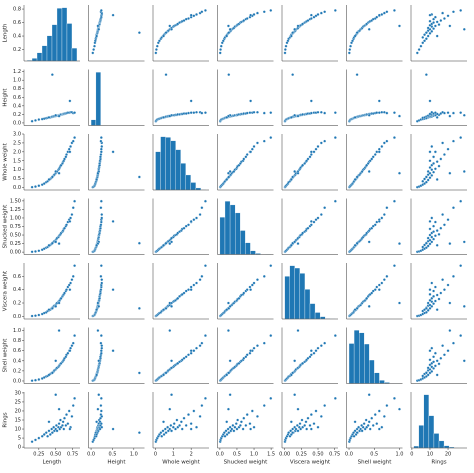 This screenshot has height=473, width=474. I want to click on y-axis-label: Shell weight, so click(6, 355).